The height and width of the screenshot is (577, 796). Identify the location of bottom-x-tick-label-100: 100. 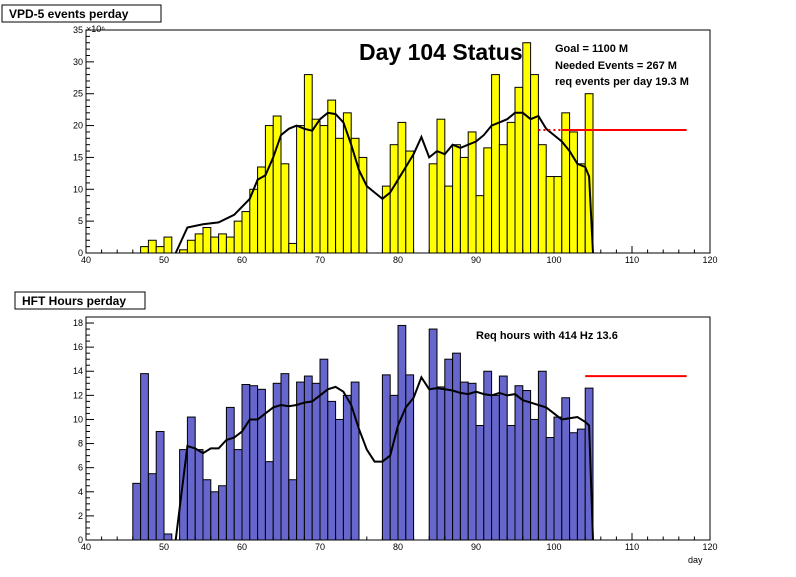
(553, 547).